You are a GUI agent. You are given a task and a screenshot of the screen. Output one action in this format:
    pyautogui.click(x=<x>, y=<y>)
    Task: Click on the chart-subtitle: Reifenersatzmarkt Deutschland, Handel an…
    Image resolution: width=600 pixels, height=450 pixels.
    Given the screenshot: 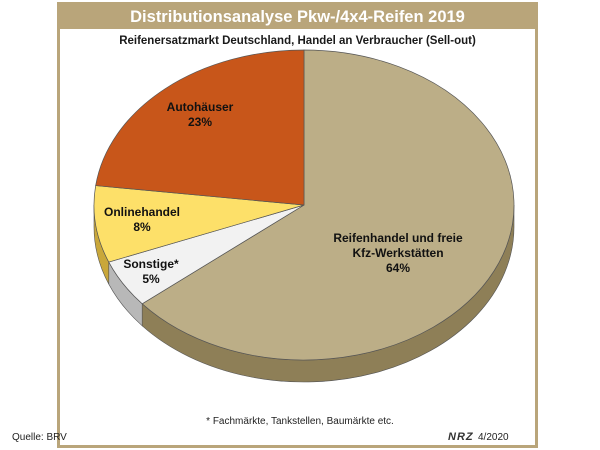 What is the action you would take?
    pyautogui.click(x=297, y=41)
    